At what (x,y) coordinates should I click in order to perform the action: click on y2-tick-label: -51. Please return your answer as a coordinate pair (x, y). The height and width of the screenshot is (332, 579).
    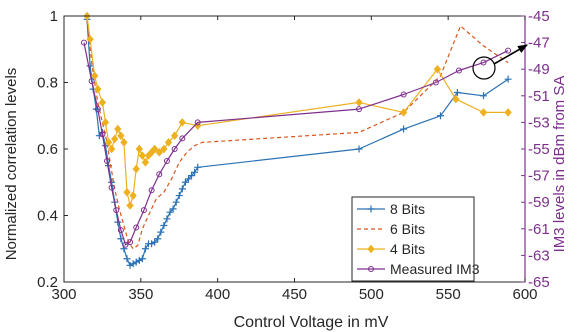
    Looking at the image, I should click on (539, 96).